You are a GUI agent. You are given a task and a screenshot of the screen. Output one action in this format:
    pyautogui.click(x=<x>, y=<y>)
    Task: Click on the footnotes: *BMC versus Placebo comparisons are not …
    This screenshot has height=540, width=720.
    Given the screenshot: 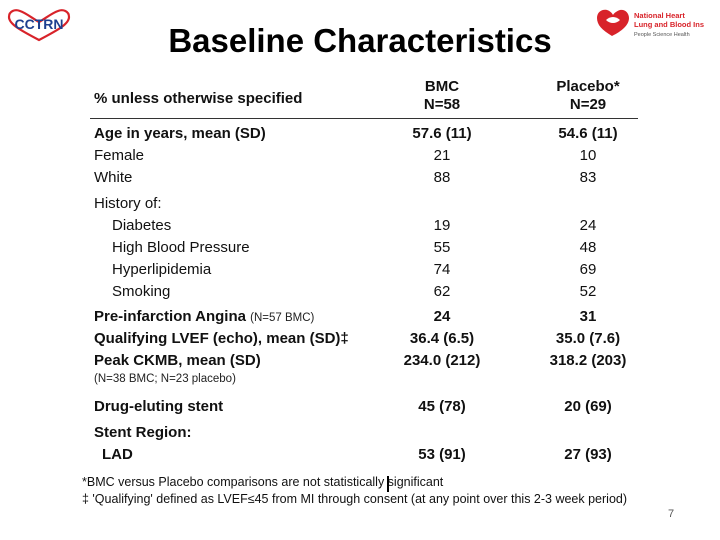 What is the action you would take?
    pyautogui.click(x=354, y=491)
    